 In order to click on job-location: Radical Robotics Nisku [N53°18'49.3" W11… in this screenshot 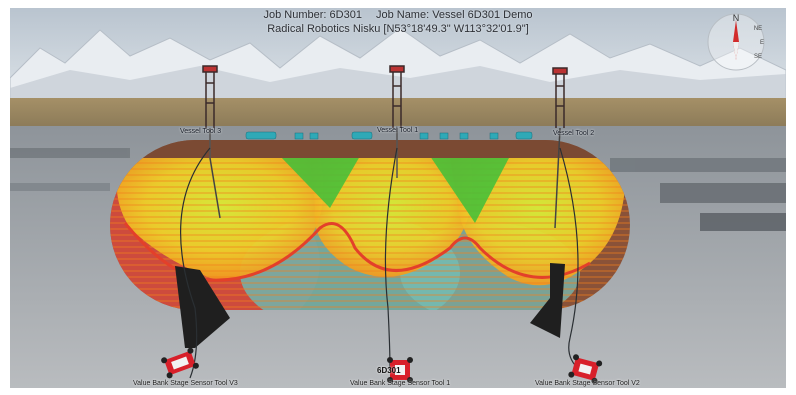, I will do `click(398, 29)`.